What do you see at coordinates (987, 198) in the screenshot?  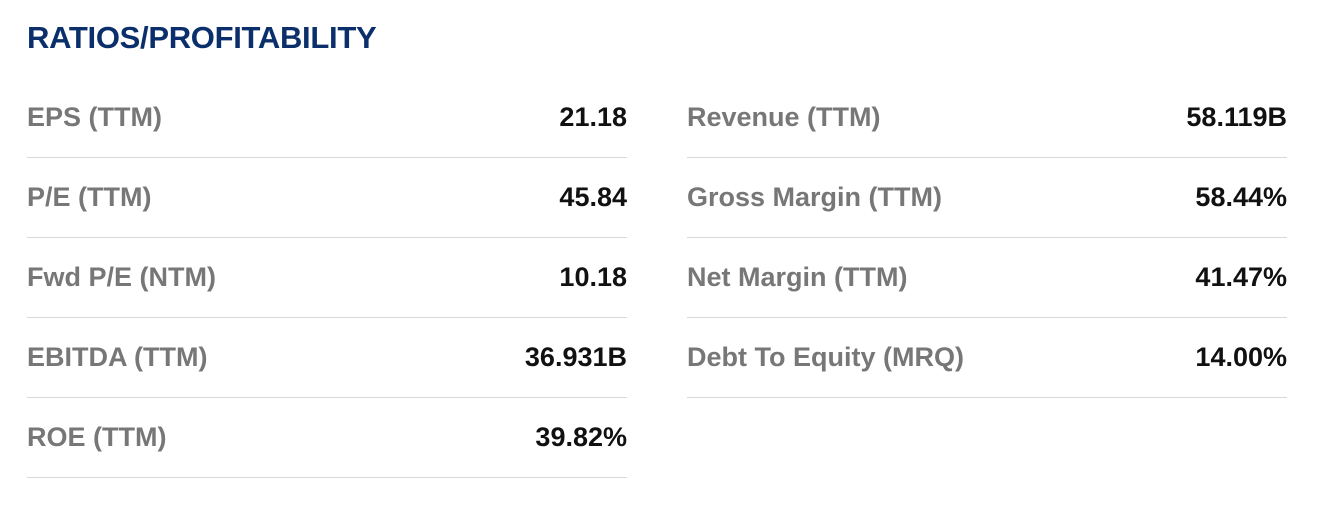 I see `metric-row: Gross Margin (TTM) 58.44%` at bounding box center [987, 198].